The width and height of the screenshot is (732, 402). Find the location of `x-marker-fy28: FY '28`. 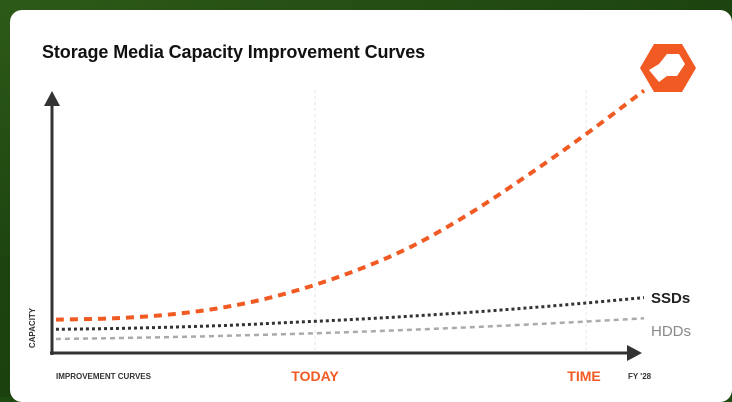

x-marker-fy28: FY '28 is located at coordinates (640, 376).